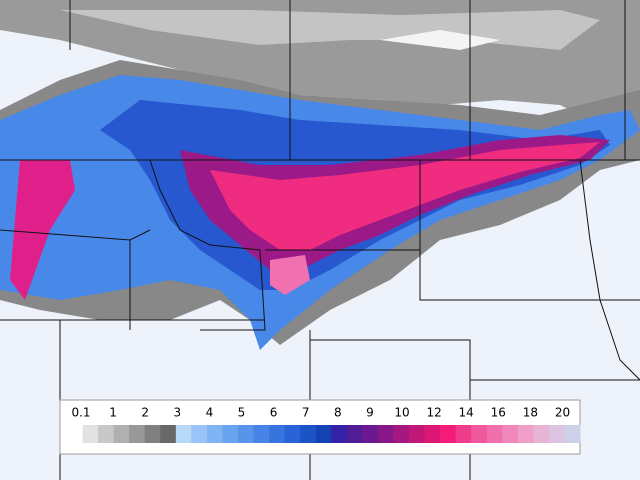 This screenshot has height=480, width=640. I want to click on legend-tick-label: 1, so click(113, 413).